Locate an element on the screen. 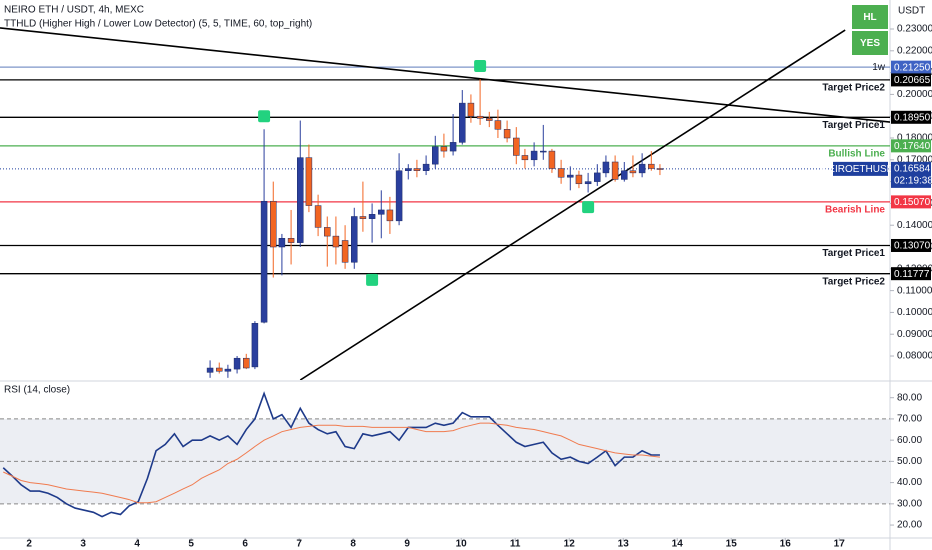  x-tick-label: 6 is located at coordinates (245, 544).